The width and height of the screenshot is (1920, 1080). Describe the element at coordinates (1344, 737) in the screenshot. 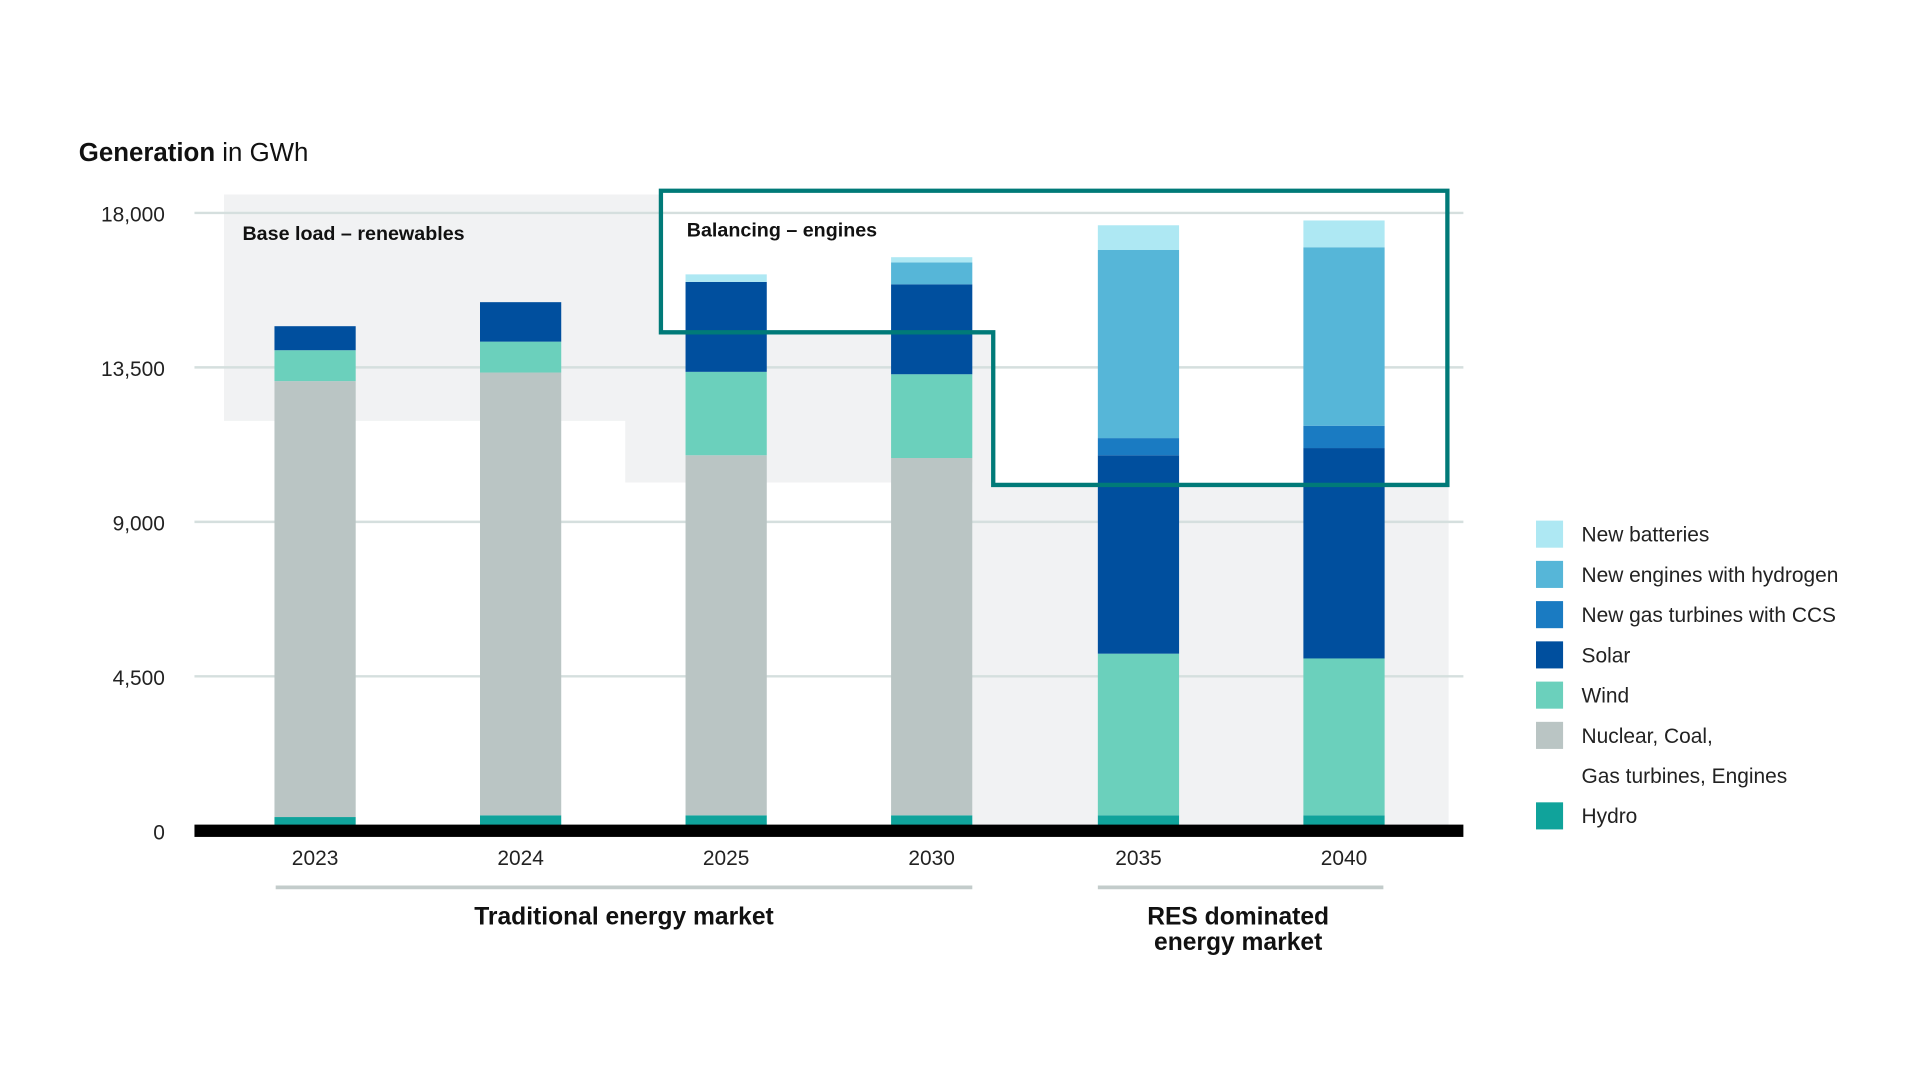

I see `bar-segment-2040-wind` at that location.